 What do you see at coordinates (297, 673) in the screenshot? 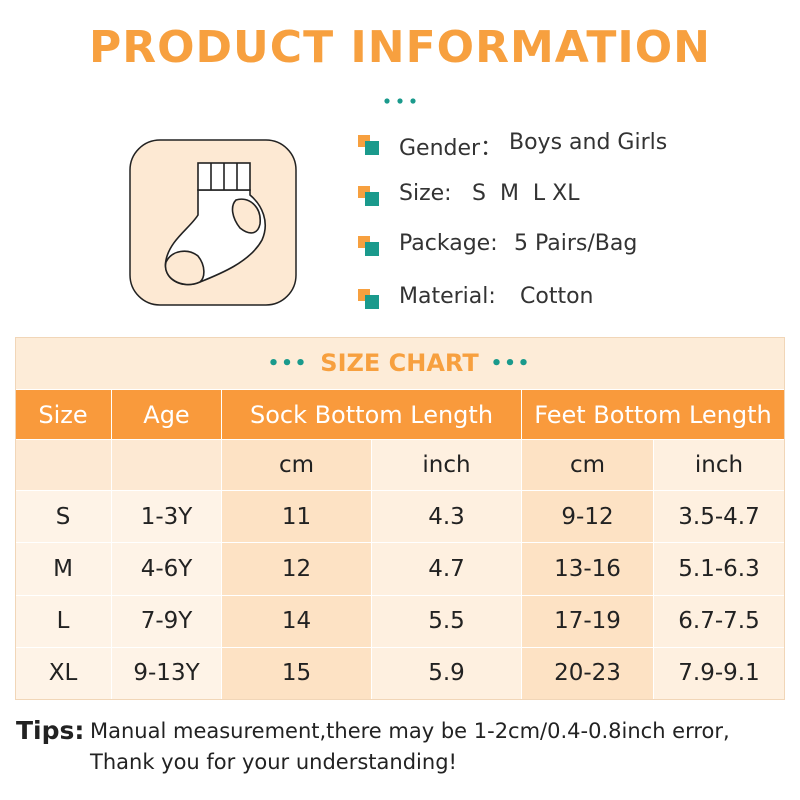
I see `table-cell: 15` at bounding box center [297, 673].